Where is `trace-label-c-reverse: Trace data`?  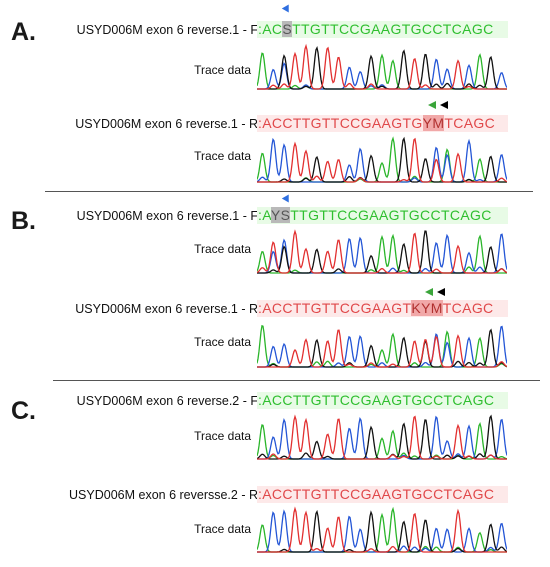 trace-label-c-reverse: Trace data is located at coordinates (222, 529).